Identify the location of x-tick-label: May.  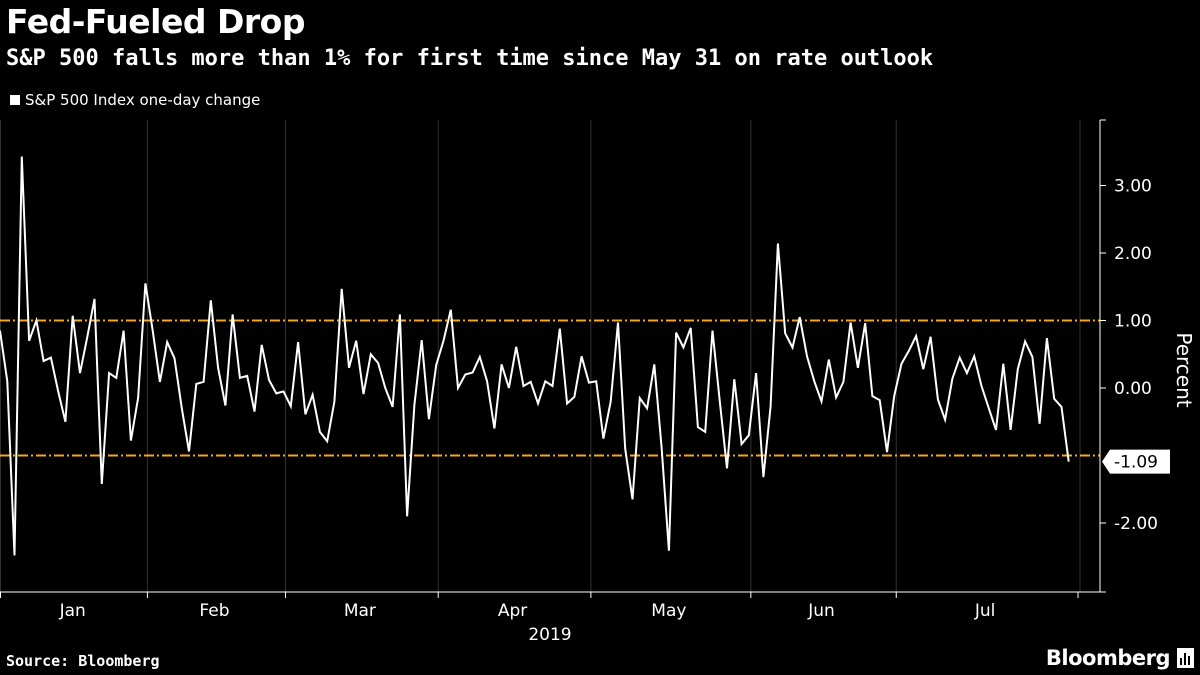
(668, 611).